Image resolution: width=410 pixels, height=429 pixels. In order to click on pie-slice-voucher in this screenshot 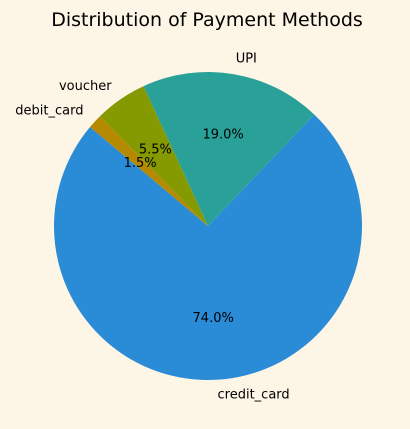, I will do `click(153, 156)`.